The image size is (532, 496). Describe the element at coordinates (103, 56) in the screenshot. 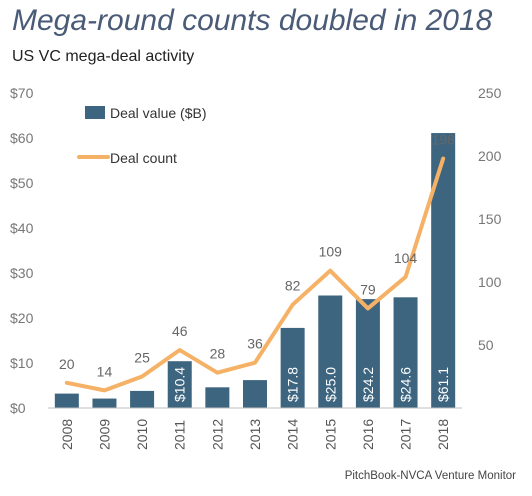

I see `chart-subtitle: US VC mega-deal activity` at that location.